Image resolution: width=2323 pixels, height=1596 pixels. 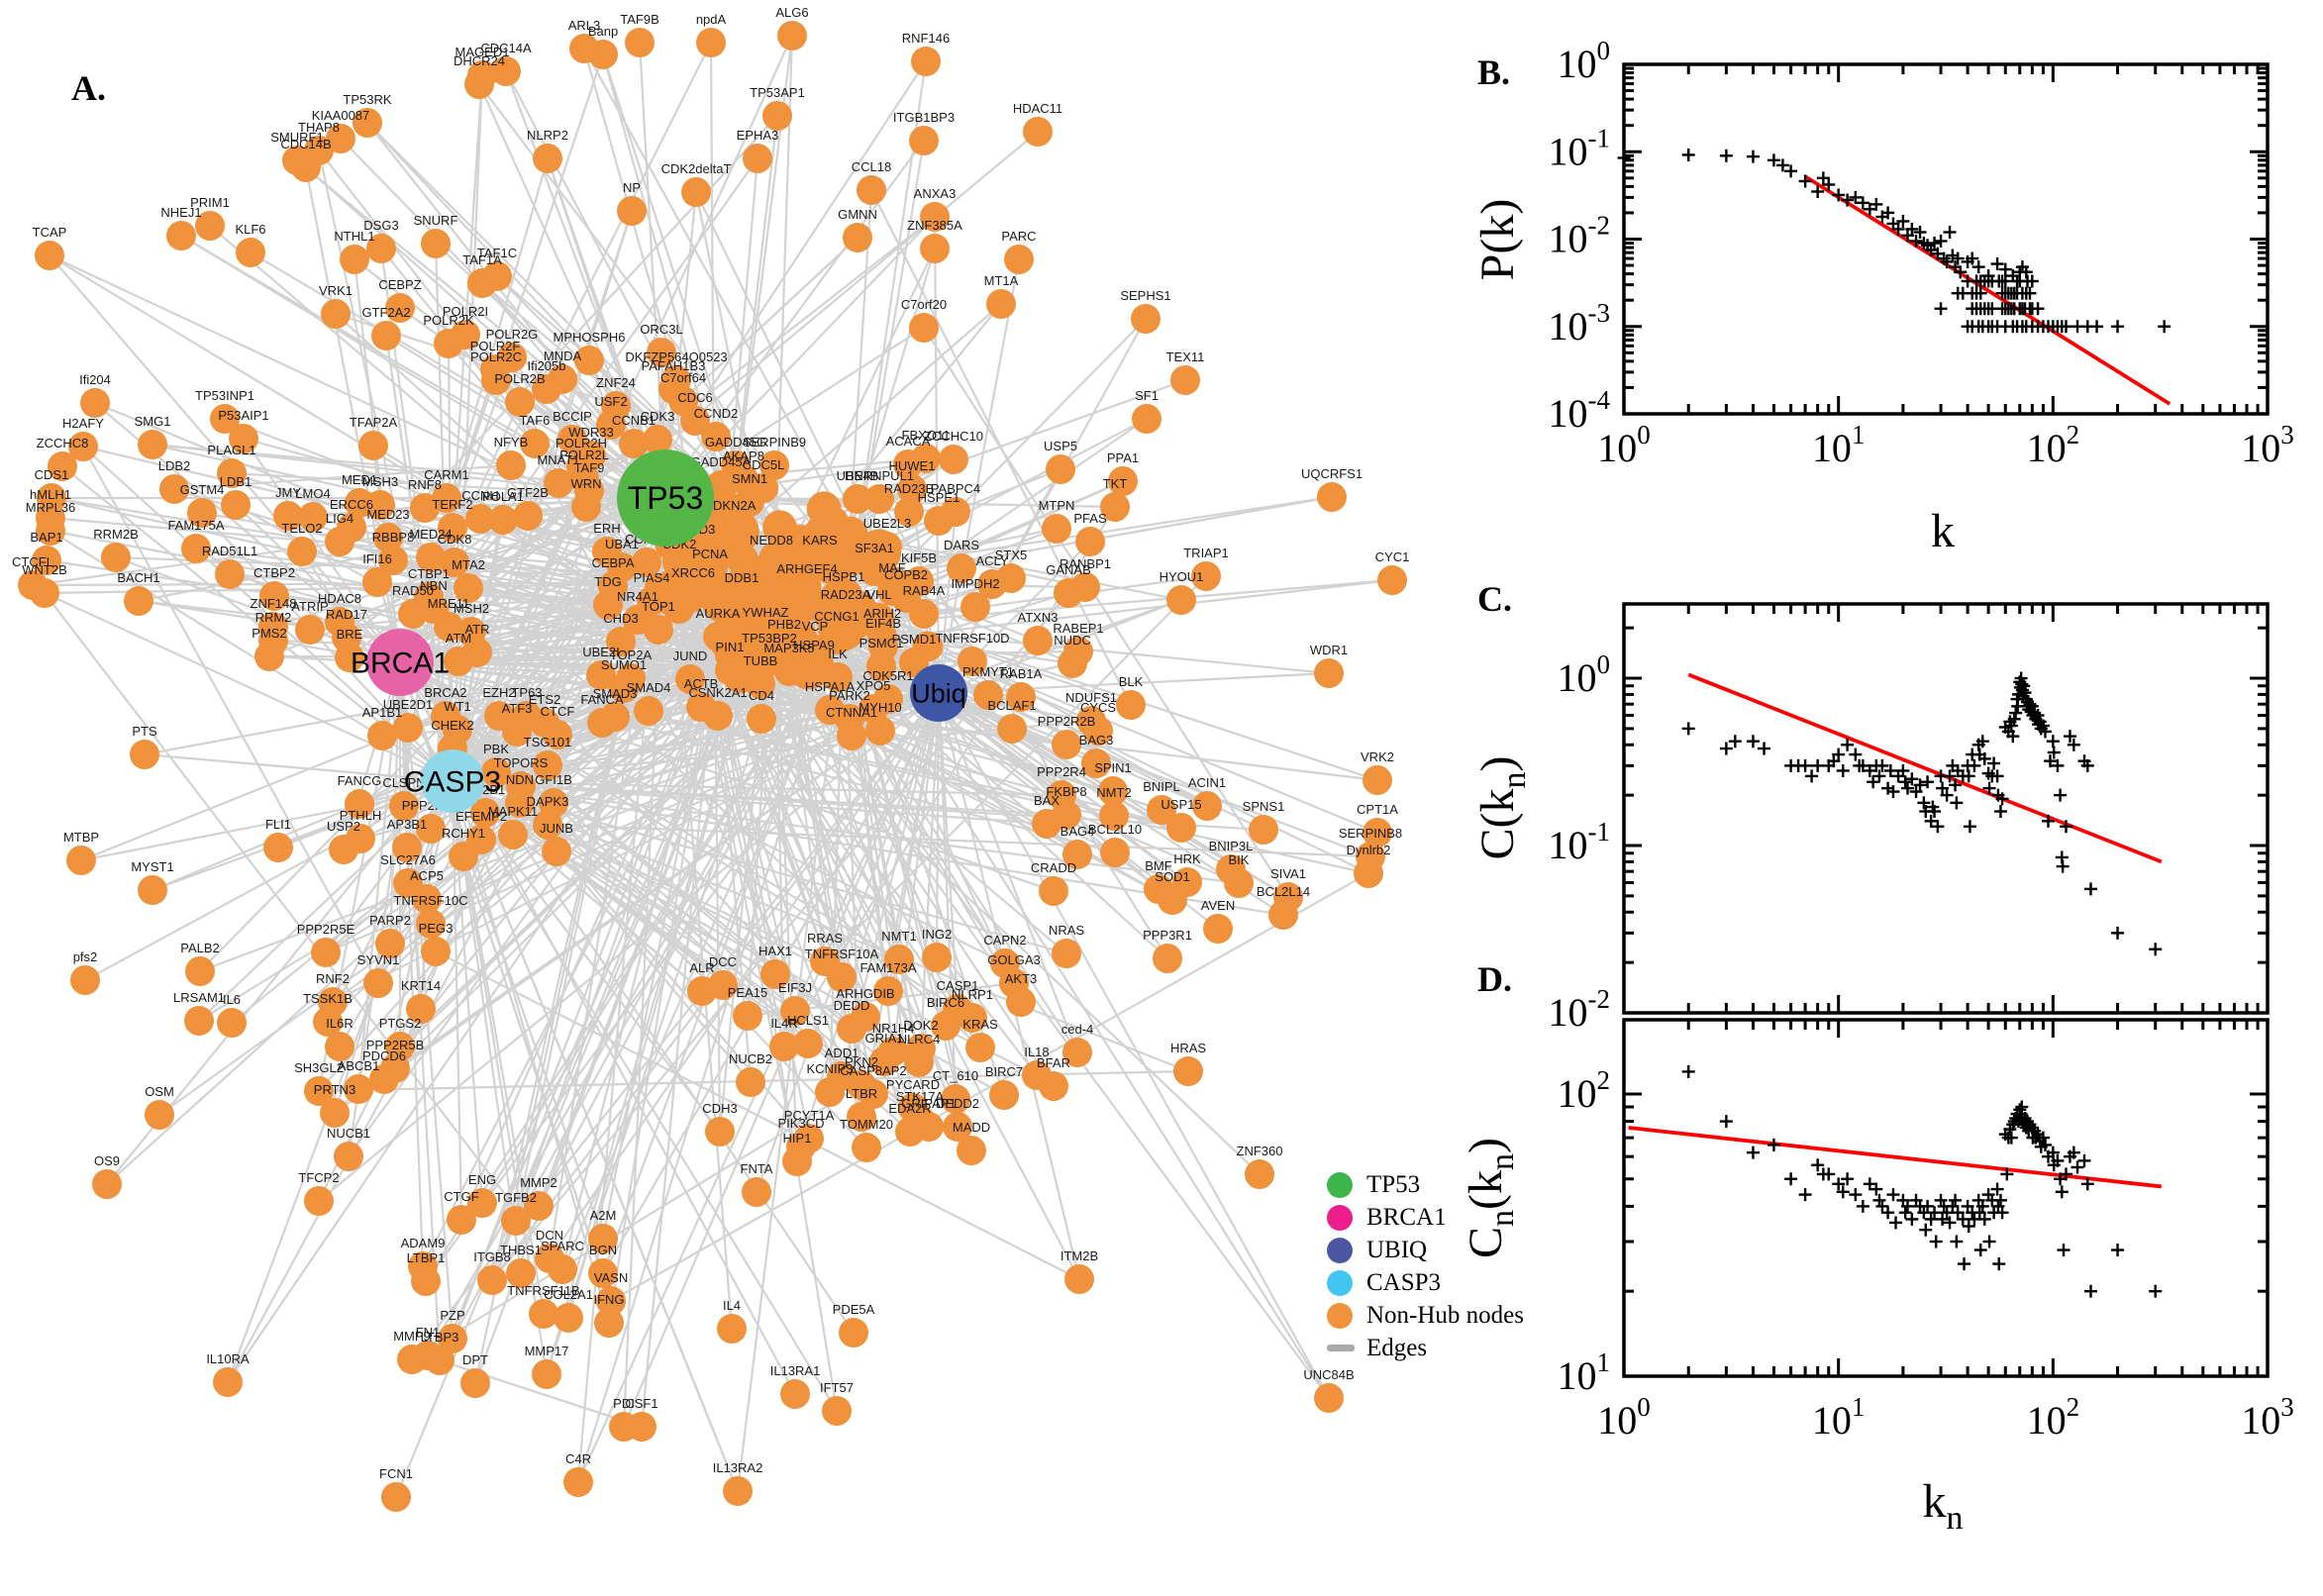 What do you see at coordinates (1425, 1315) in the screenshot?
I see `legend-item-nonhub: Non-Hub nodes` at bounding box center [1425, 1315].